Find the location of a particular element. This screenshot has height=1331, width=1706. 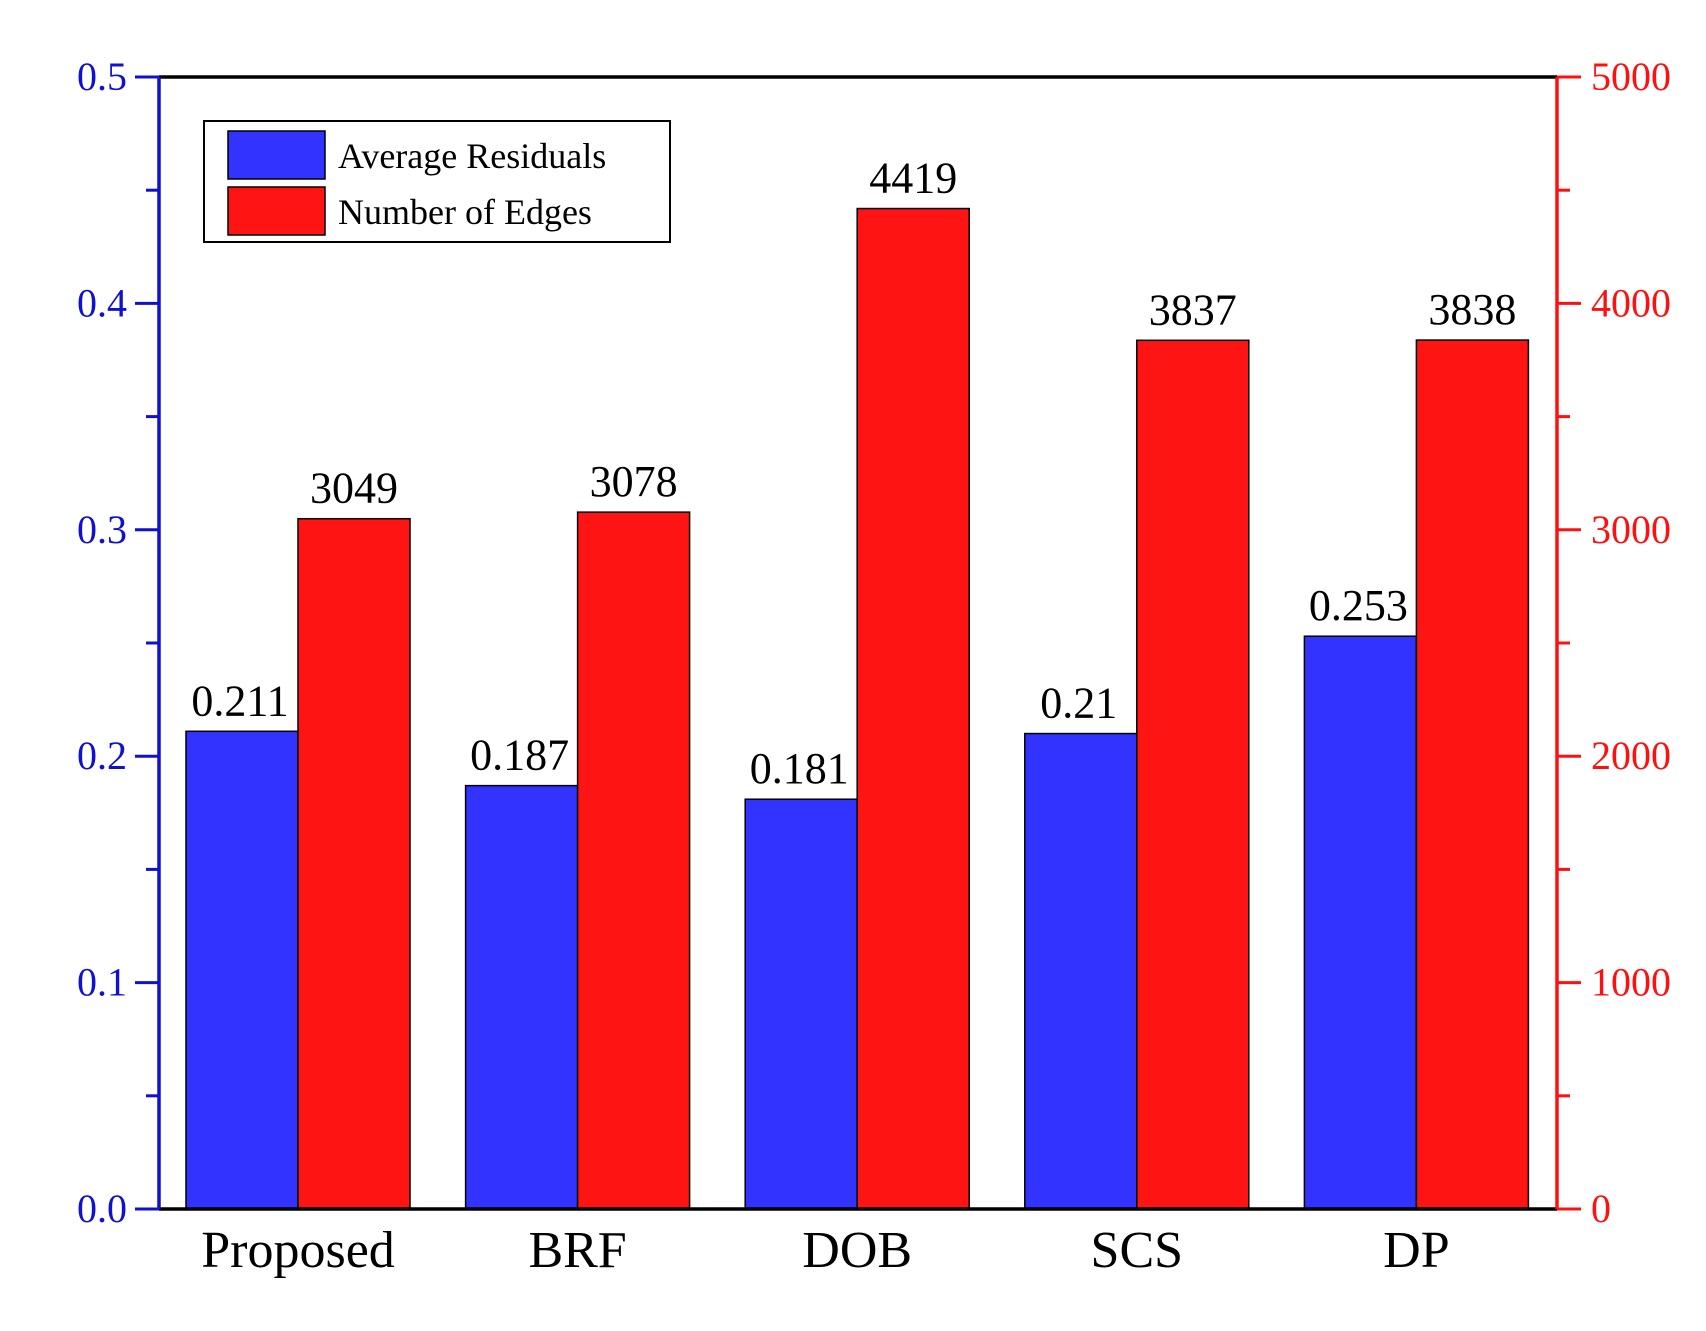

left-tick-label: 0.1 is located at coordinates (102, 982).